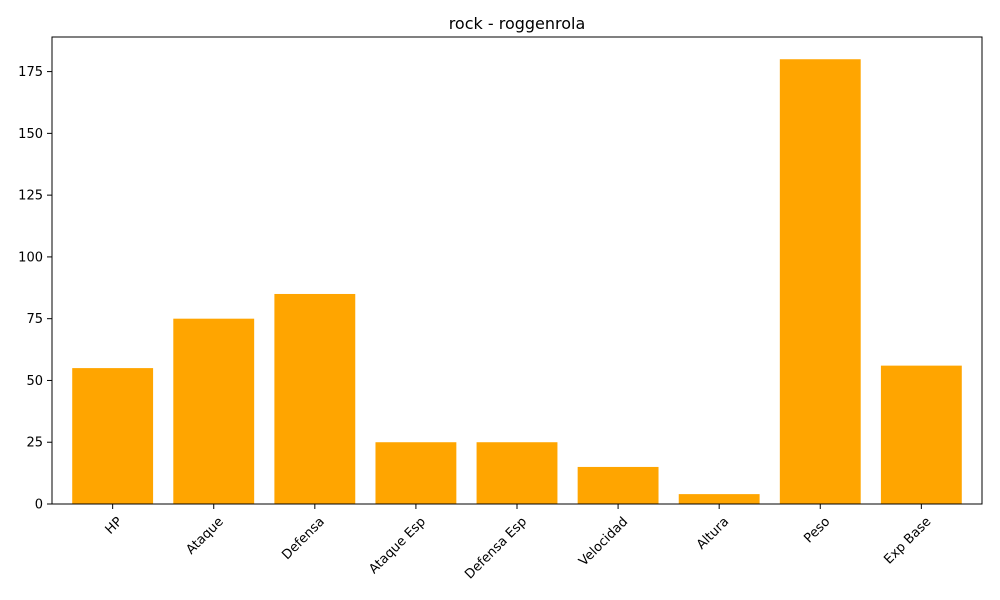 The height and width of the screenshot is (600, 1000). What do you see at coordinates (30, 196) in the screenshot?
I see `y-tick-label: 125` at bounding box center [30, 196].